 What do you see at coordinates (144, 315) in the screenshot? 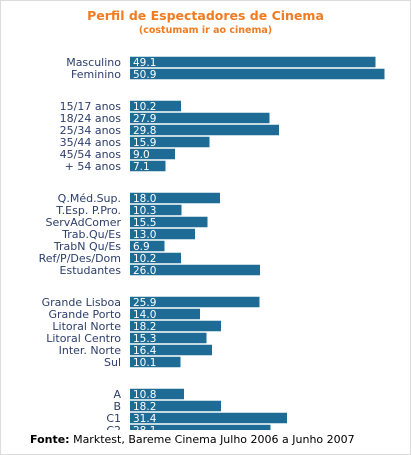
I see `value-label: 14.0` at bounding box center [144, 315].